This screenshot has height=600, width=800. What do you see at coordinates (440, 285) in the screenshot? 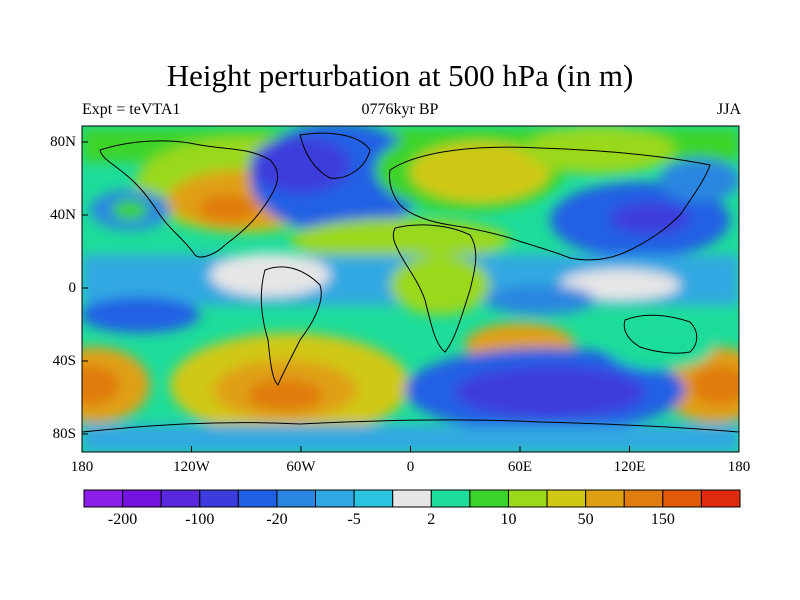
I see `field-africa-ridge` at bounding box center [440, 285].